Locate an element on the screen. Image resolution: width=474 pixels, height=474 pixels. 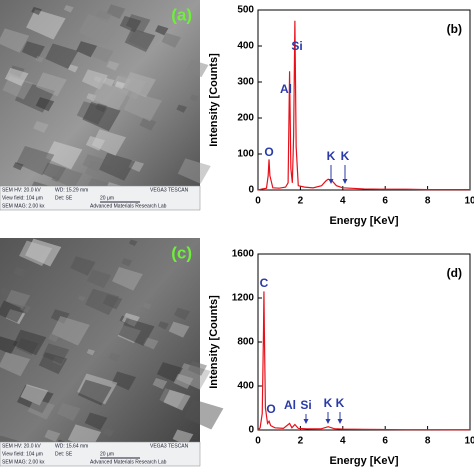
info-text: Advanced Materials Research Lab is located at coordinates (128, 206).